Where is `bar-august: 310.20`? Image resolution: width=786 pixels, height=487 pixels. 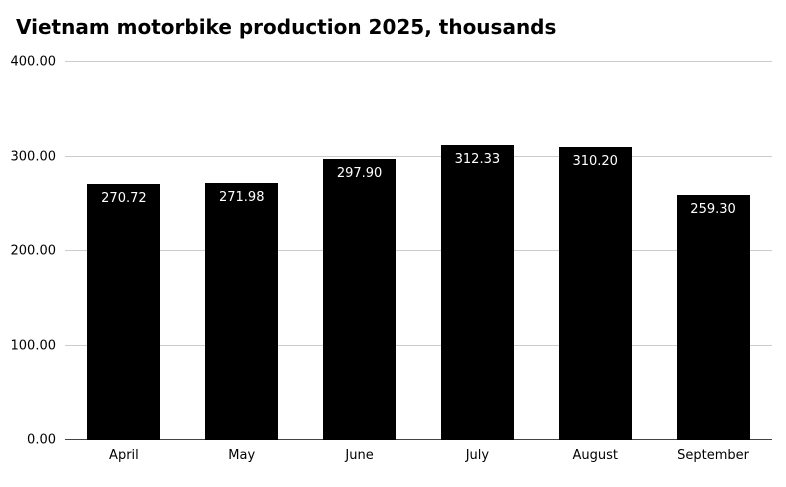
bar-august: 310.20 is located at coordinates (595, 293).